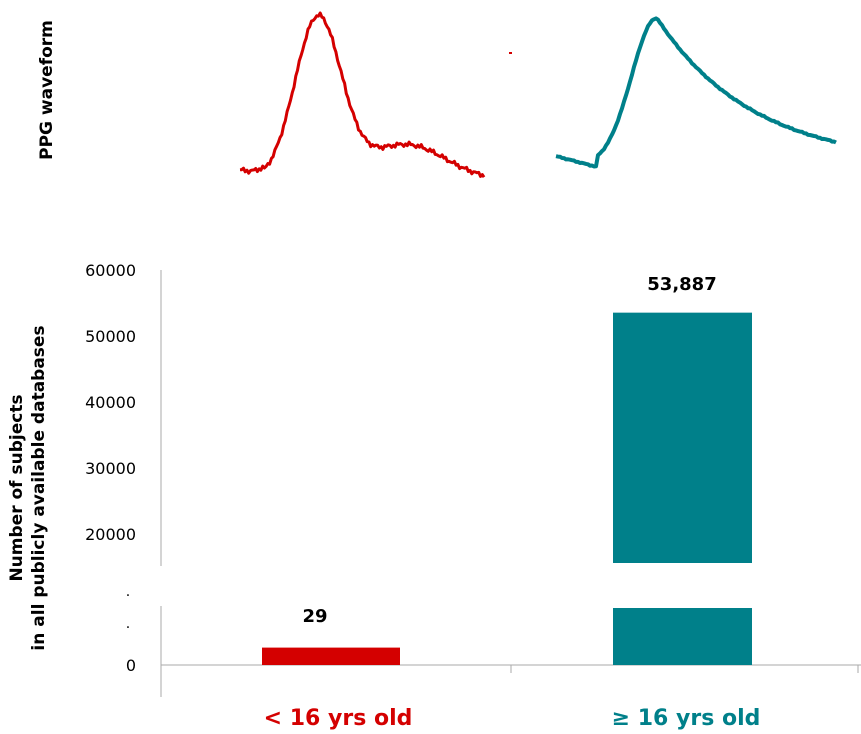 The width and height of the screenshot is (861, 734). What do you see at coordinates (681, 284) in the screenshot?
I see `data-label-adult: 53,887` at bounding box center [681, 284].